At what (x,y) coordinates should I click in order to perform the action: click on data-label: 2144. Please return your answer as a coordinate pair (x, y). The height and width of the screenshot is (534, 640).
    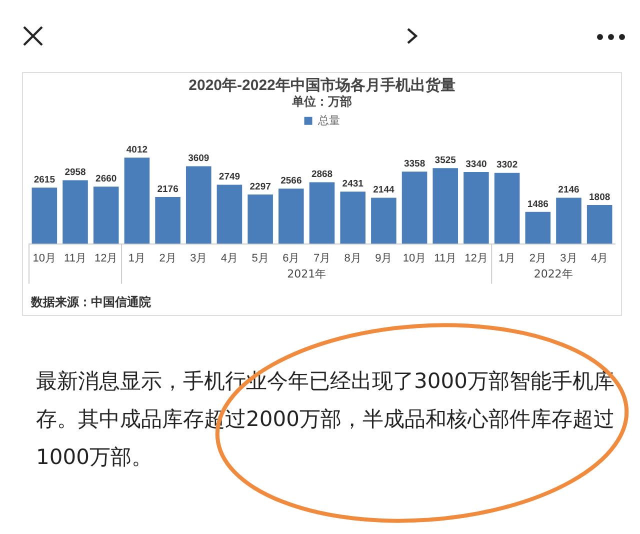
    Looking at the image, I should click on (384, 190).